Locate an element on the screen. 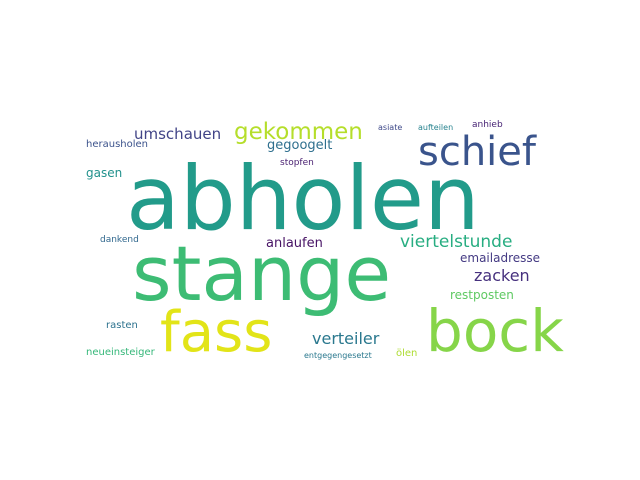 Image resolution: width=640 pixels, height=480 pixels. word-anlaufen: anlaufen is located at coordinates (294, 243).